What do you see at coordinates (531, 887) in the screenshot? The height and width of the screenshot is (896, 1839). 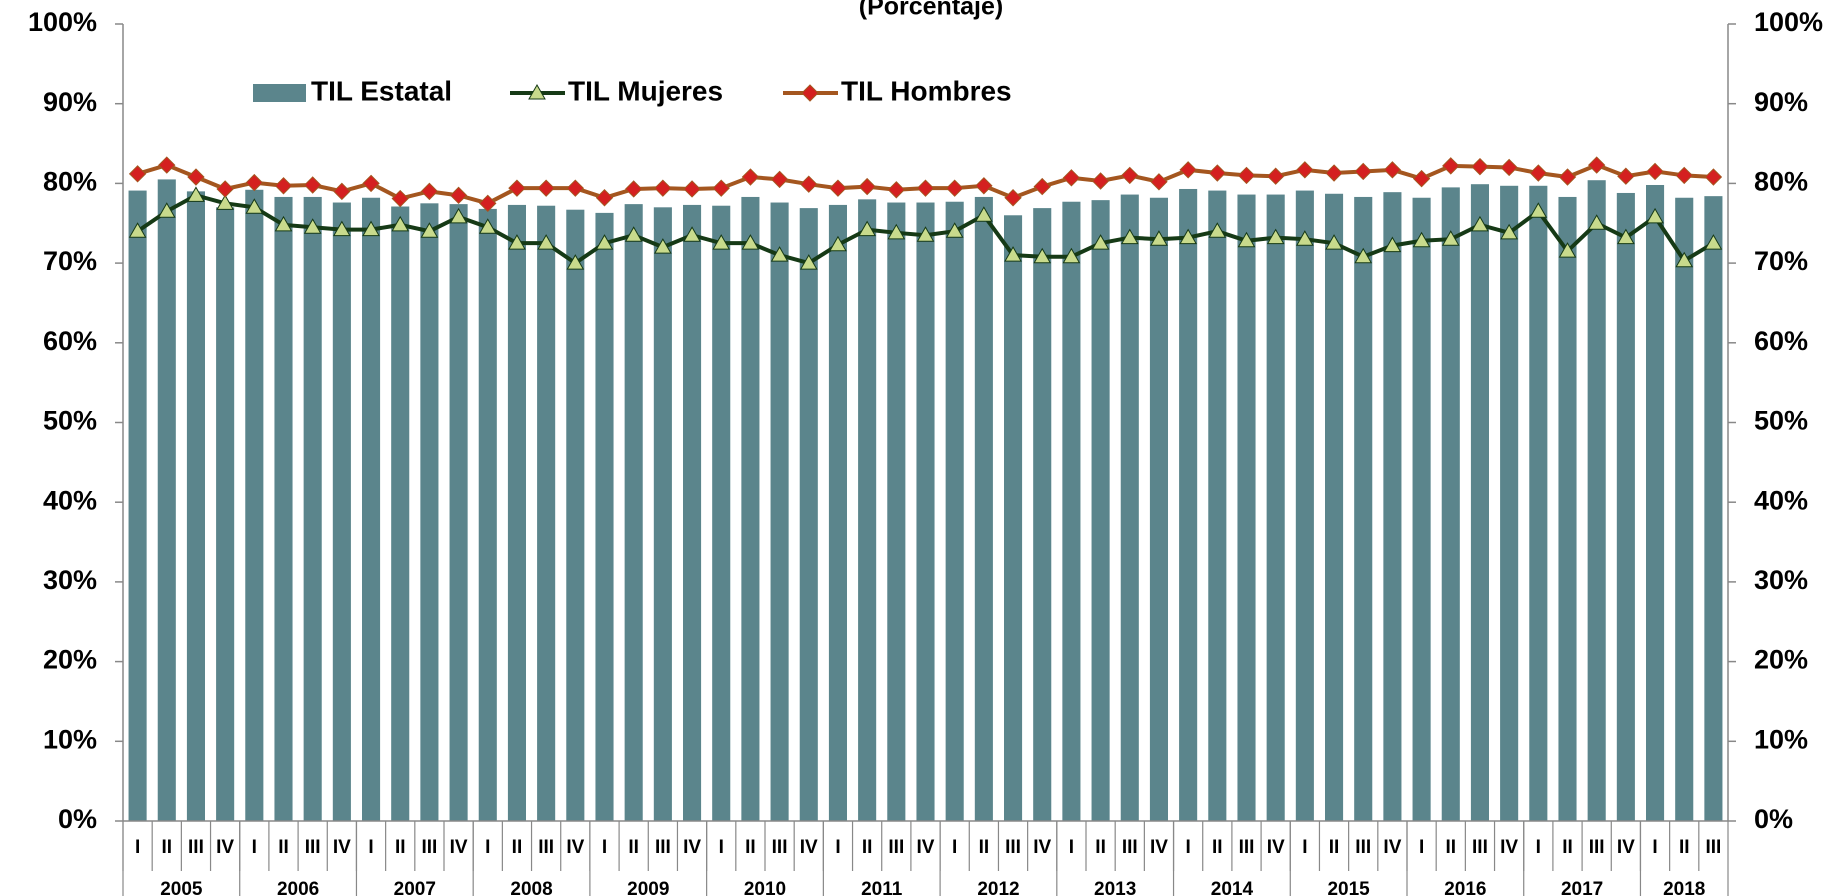 I see `group-label: 2008` at bounding box center [531, 887].